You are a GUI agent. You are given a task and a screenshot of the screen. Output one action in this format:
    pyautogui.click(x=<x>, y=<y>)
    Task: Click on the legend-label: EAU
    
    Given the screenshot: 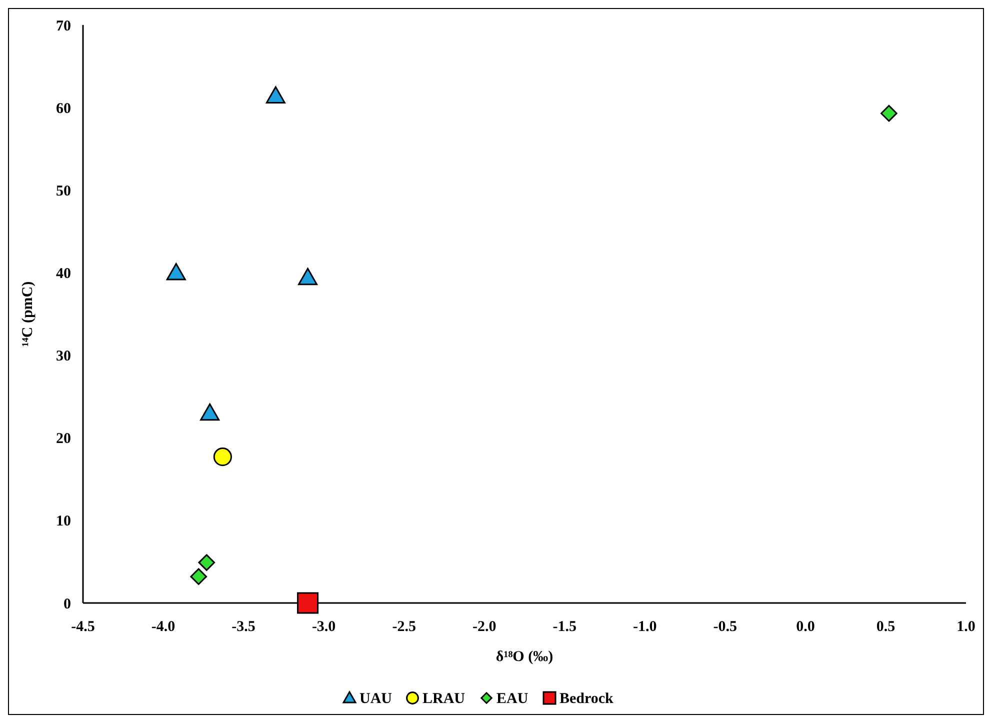 What is the action you would take?
    pyautogui.click(x=512, y=699)
    